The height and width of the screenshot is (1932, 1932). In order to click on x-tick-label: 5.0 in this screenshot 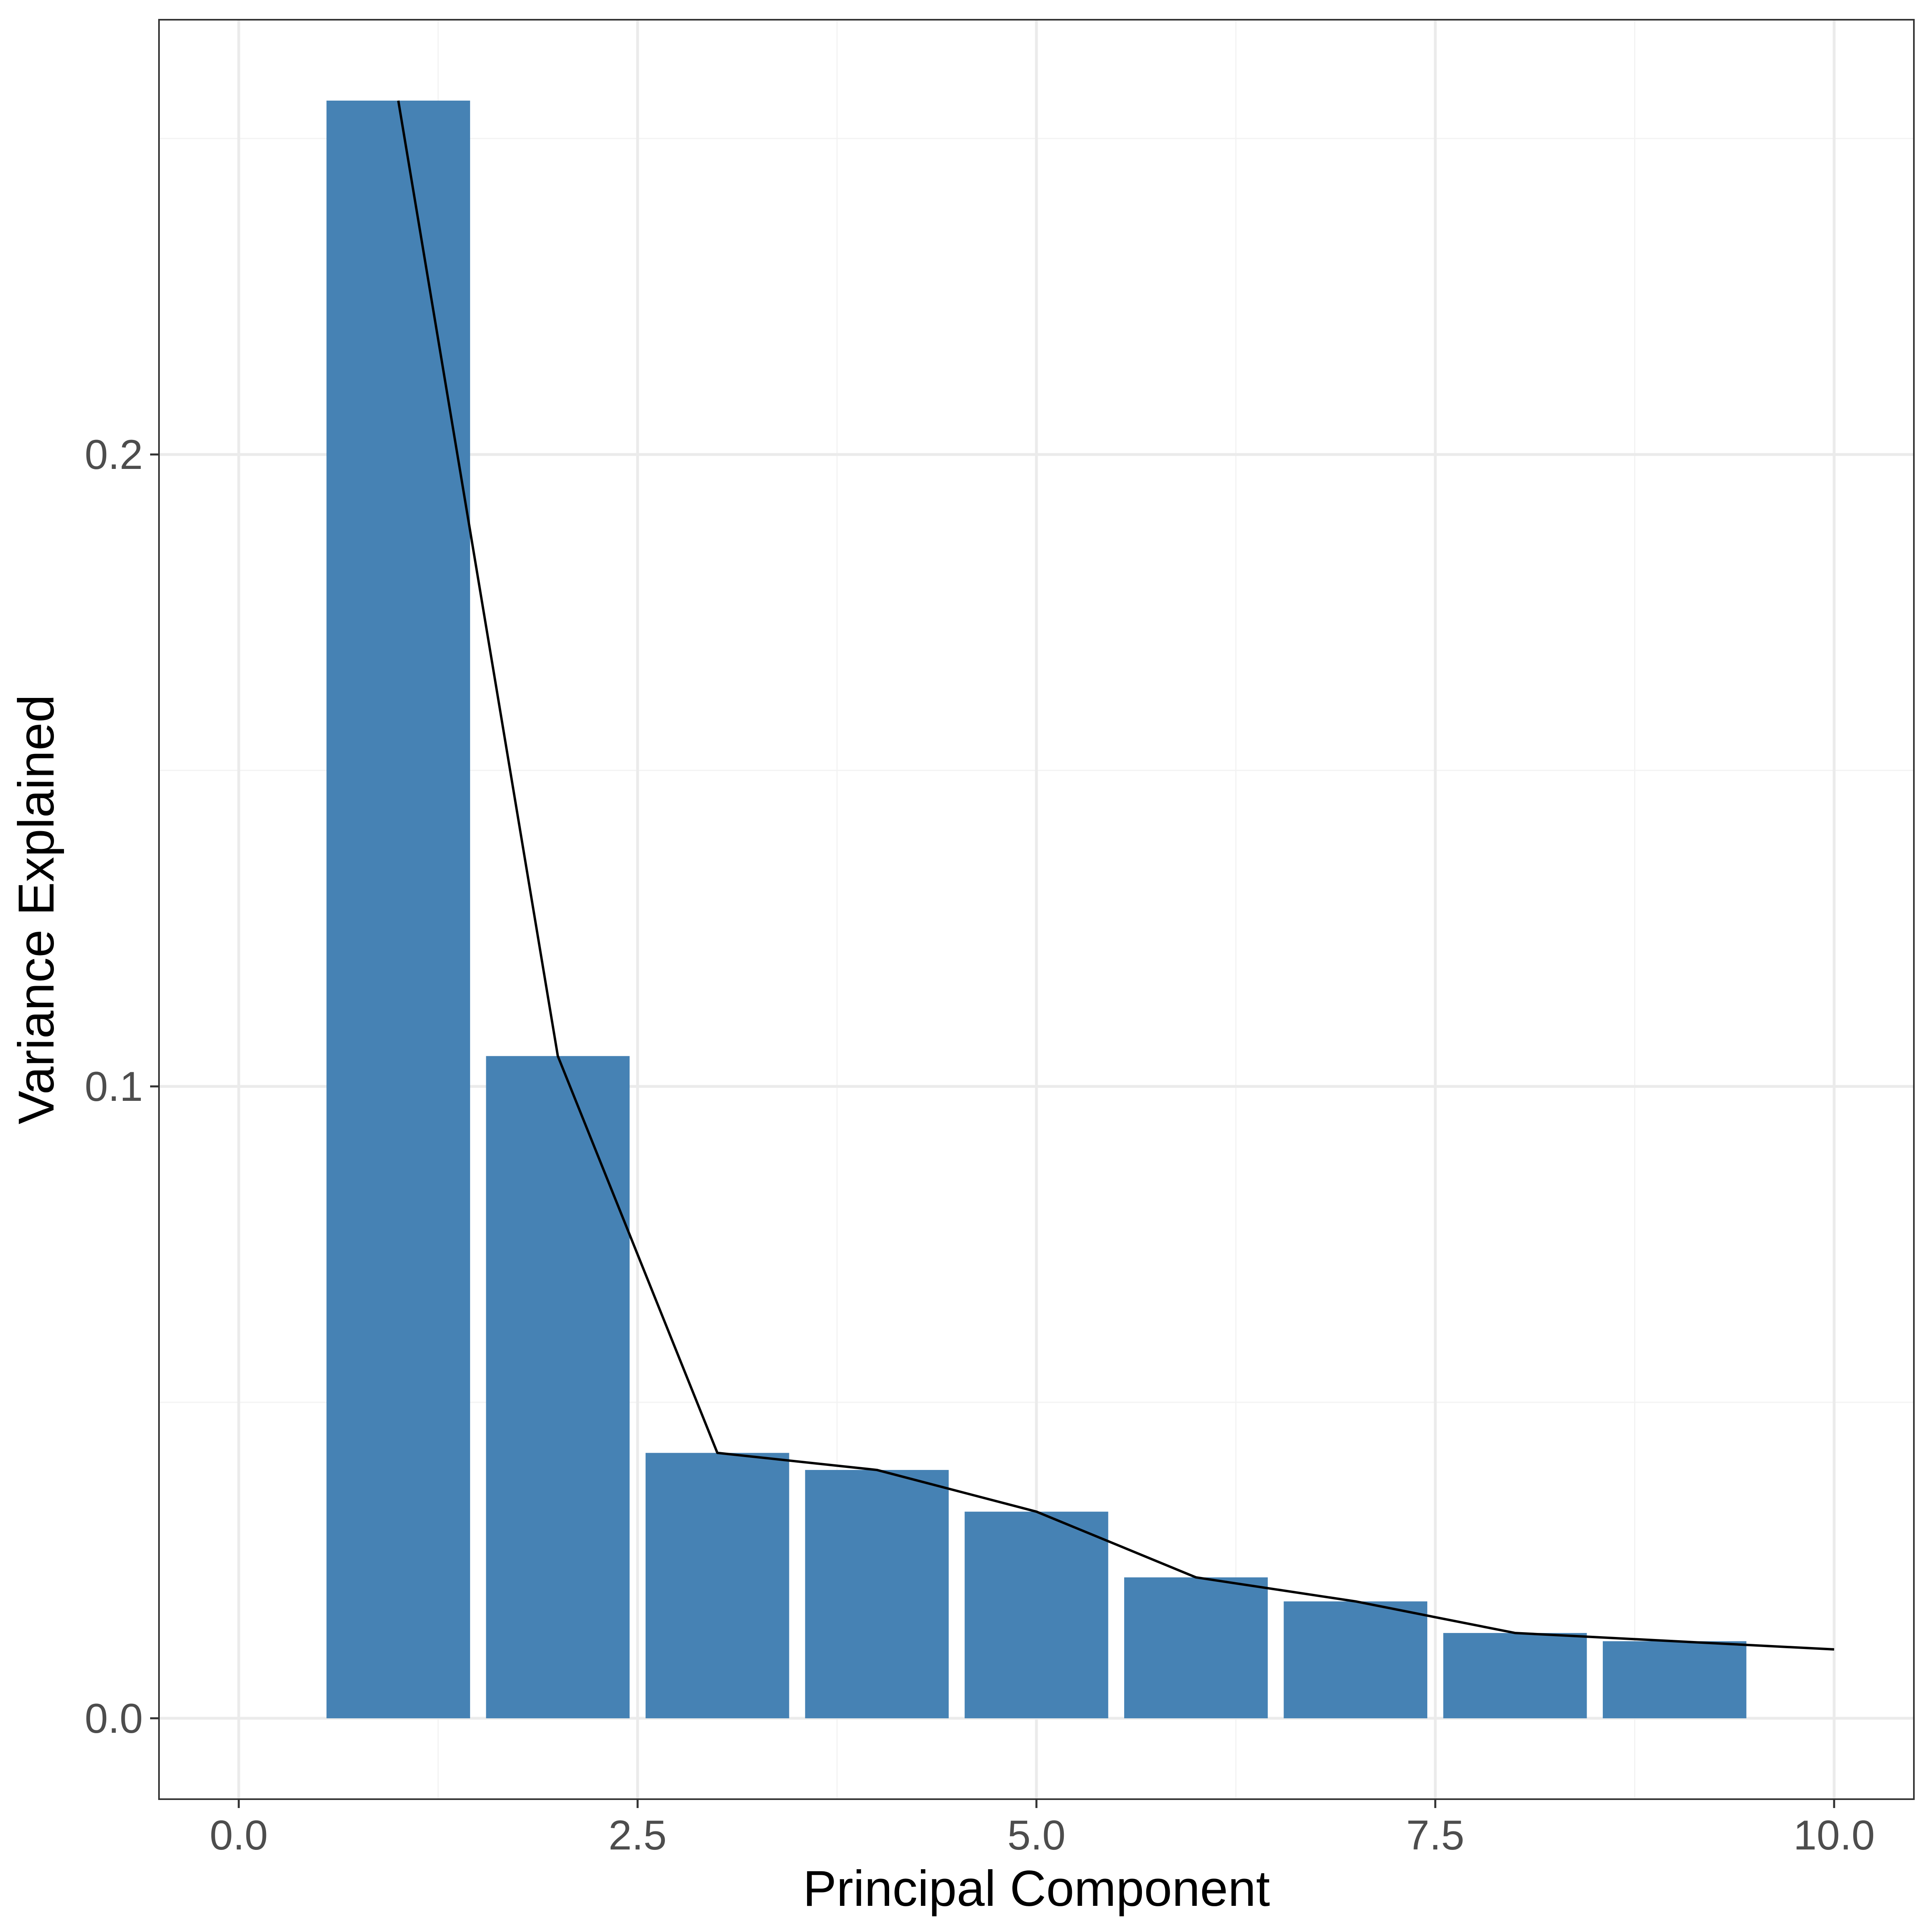, I will do `click(1036, 1835)`.